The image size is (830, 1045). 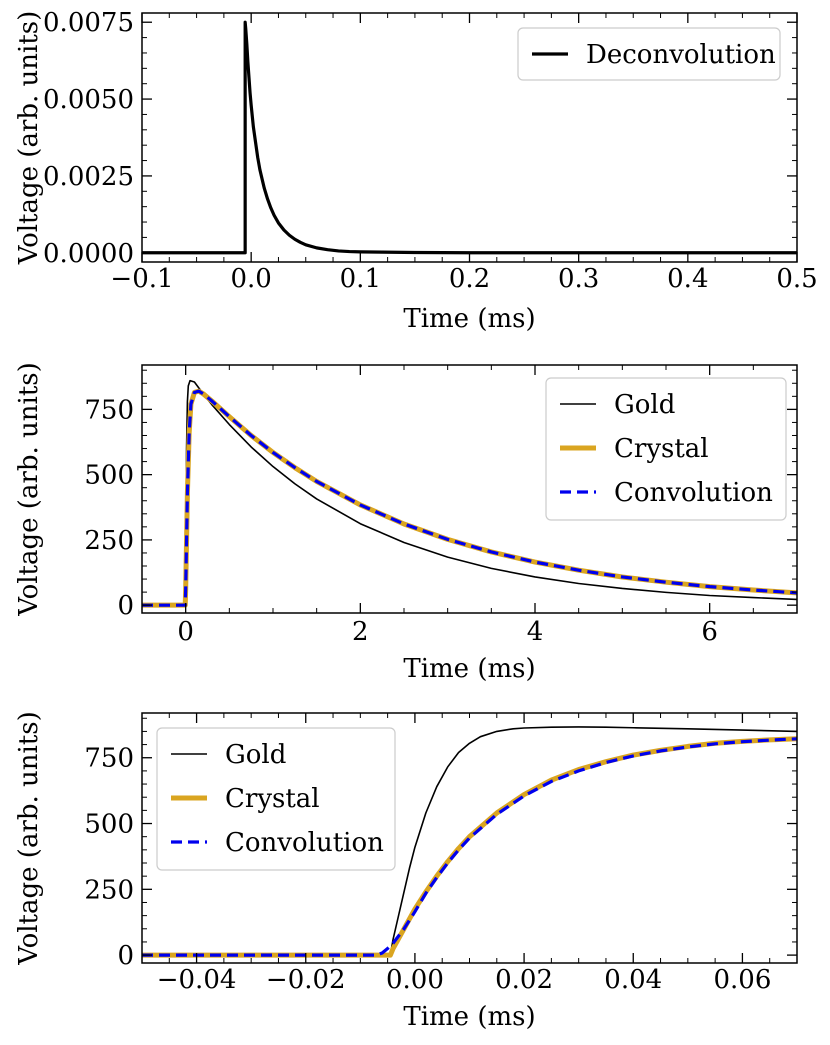 I want to click on legend-label-deconvolution: Deconvolution, so click(x=681, y=55).